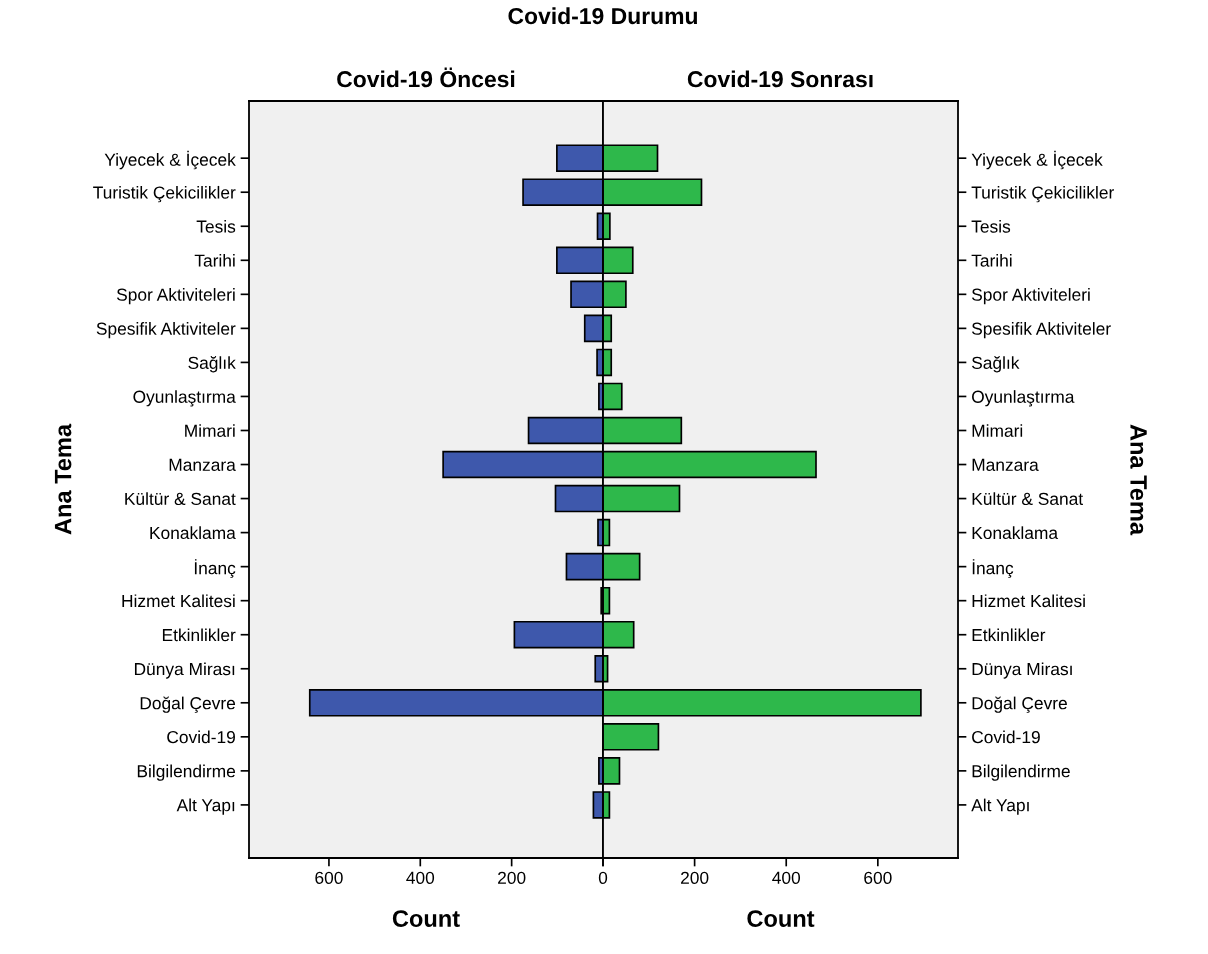 This screenshot has height=954, width=1208. What do you see at coordinates (426, 77) in the screenshot?
I see `chart-title: Covid-19 Öncesi` at bounding box center [426, 77].